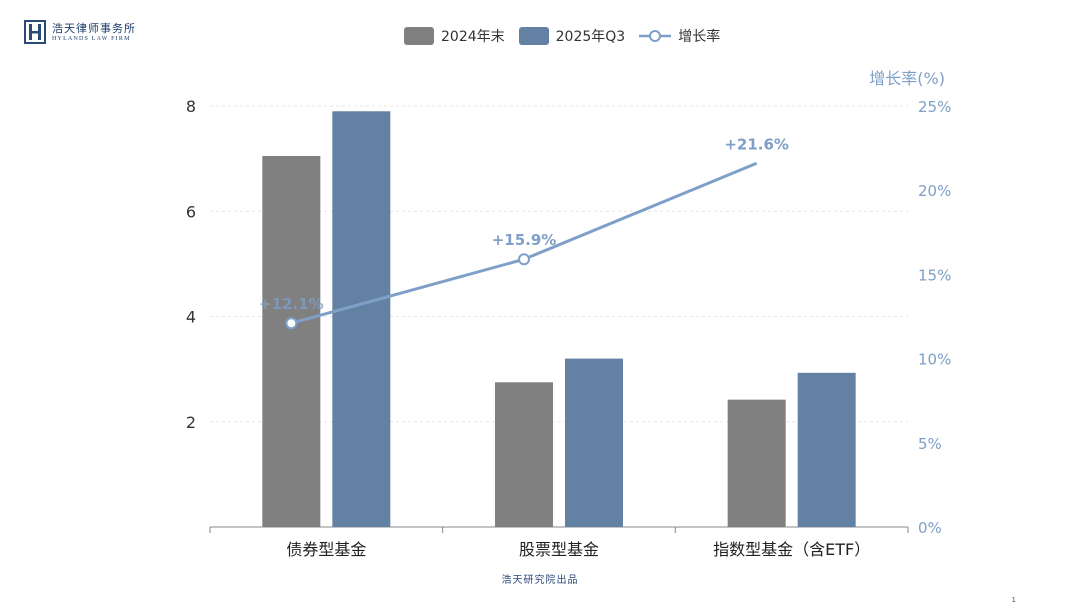 The width and height of the screenshot is (1080, 608). I want to click on y2-tick-label: 5%, so click(930, 444).